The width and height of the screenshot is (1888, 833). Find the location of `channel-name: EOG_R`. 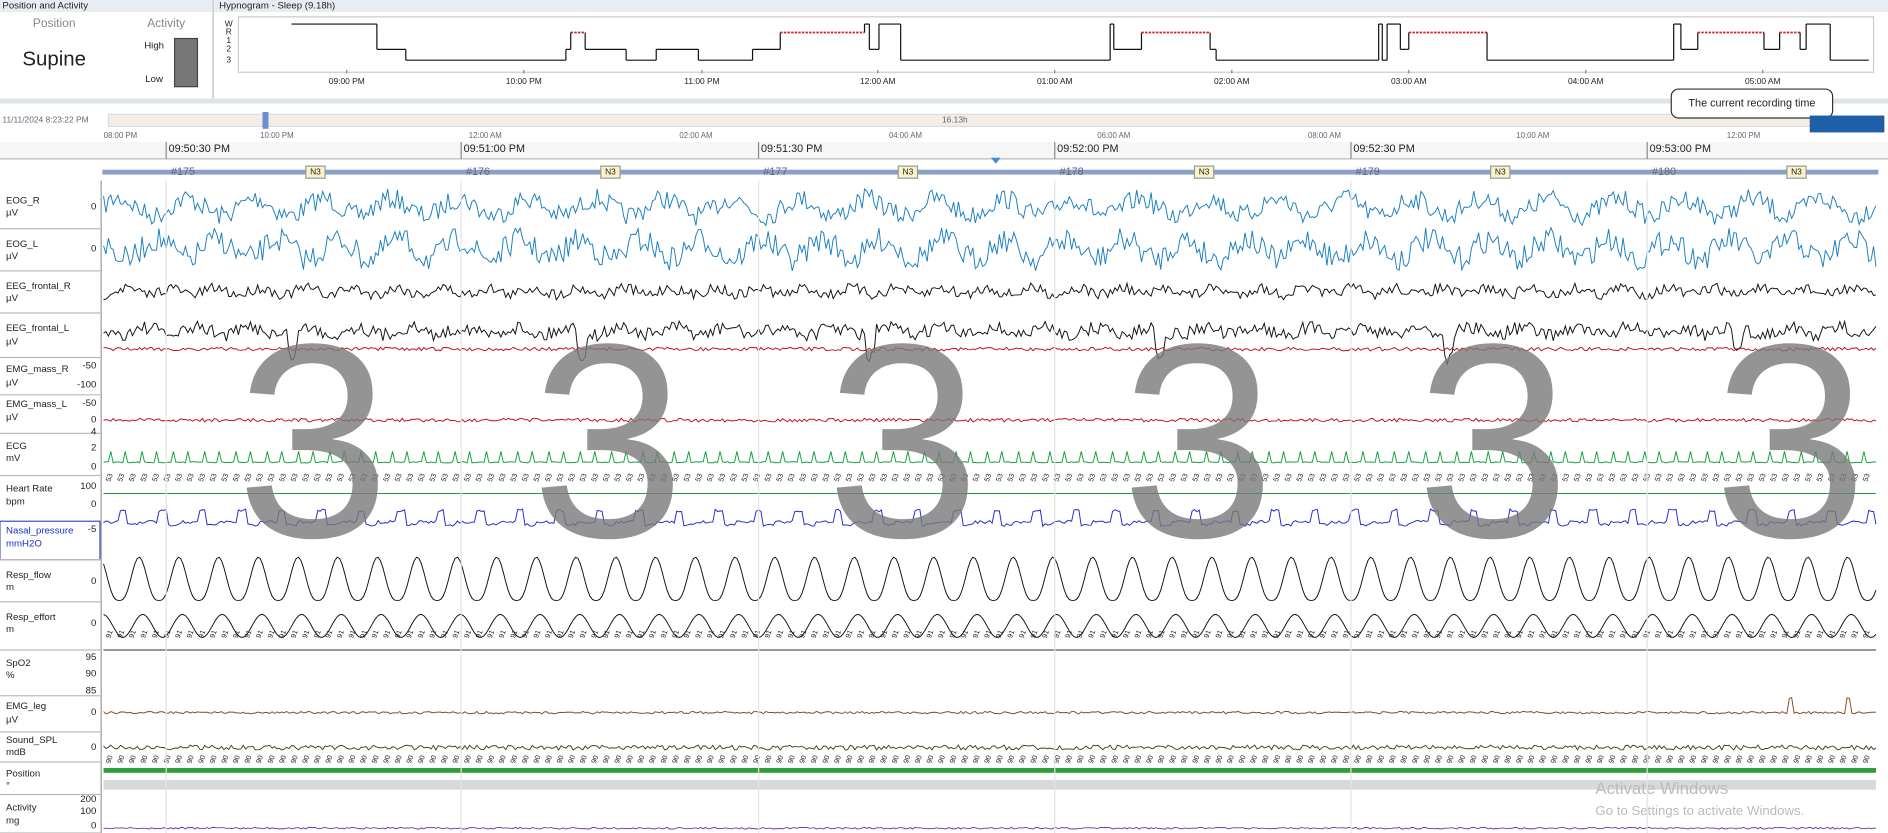

channel-name: EOG_R is located at coordinates (23, 201).